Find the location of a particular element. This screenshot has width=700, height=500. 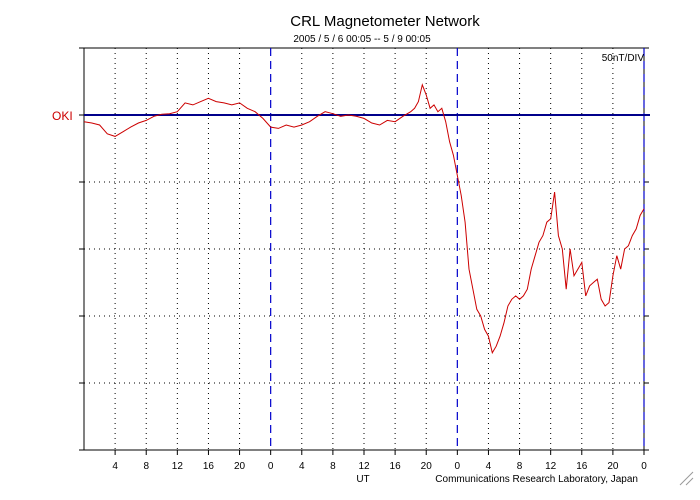

station-label: OKI is located at coordinates (62, 116).